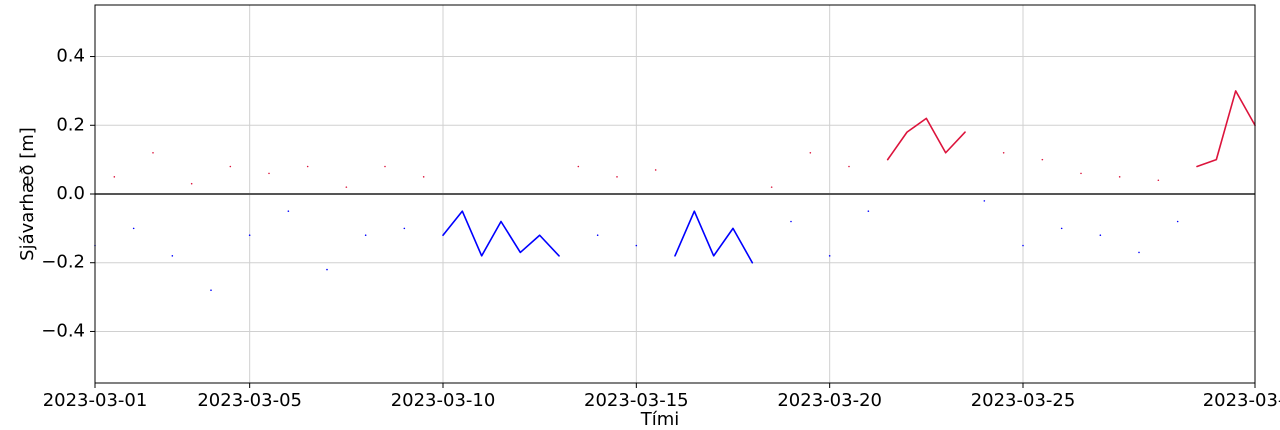  Describe the element at coordinates (249, 400) in the screenshot. I see `x-tick-label: 2023-03-05` at that location.